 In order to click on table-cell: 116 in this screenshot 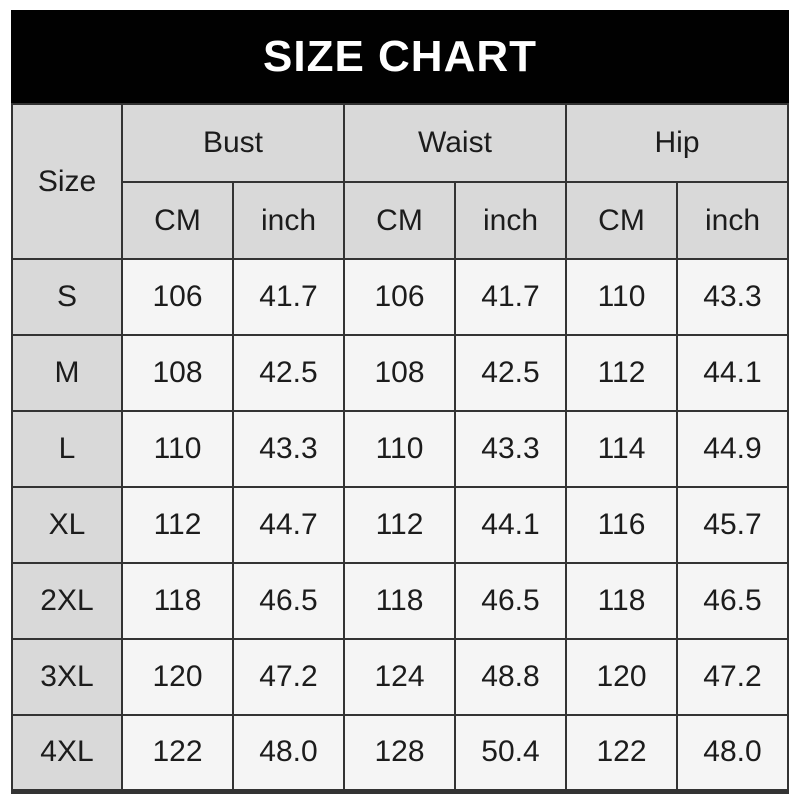, I will do `click(621, 525)`.